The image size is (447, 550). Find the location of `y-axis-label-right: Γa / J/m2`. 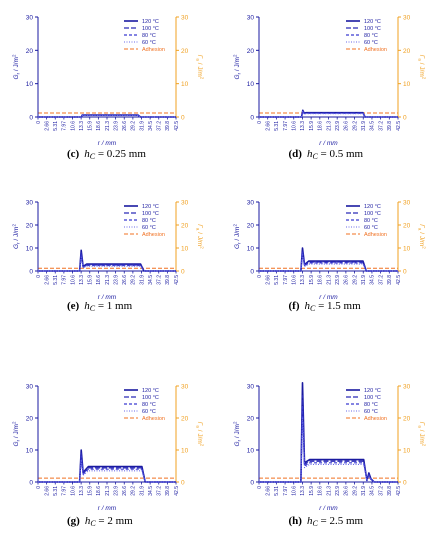

y-axis-label-right: Γa / J/m2 is located at coordinates (422, 434).